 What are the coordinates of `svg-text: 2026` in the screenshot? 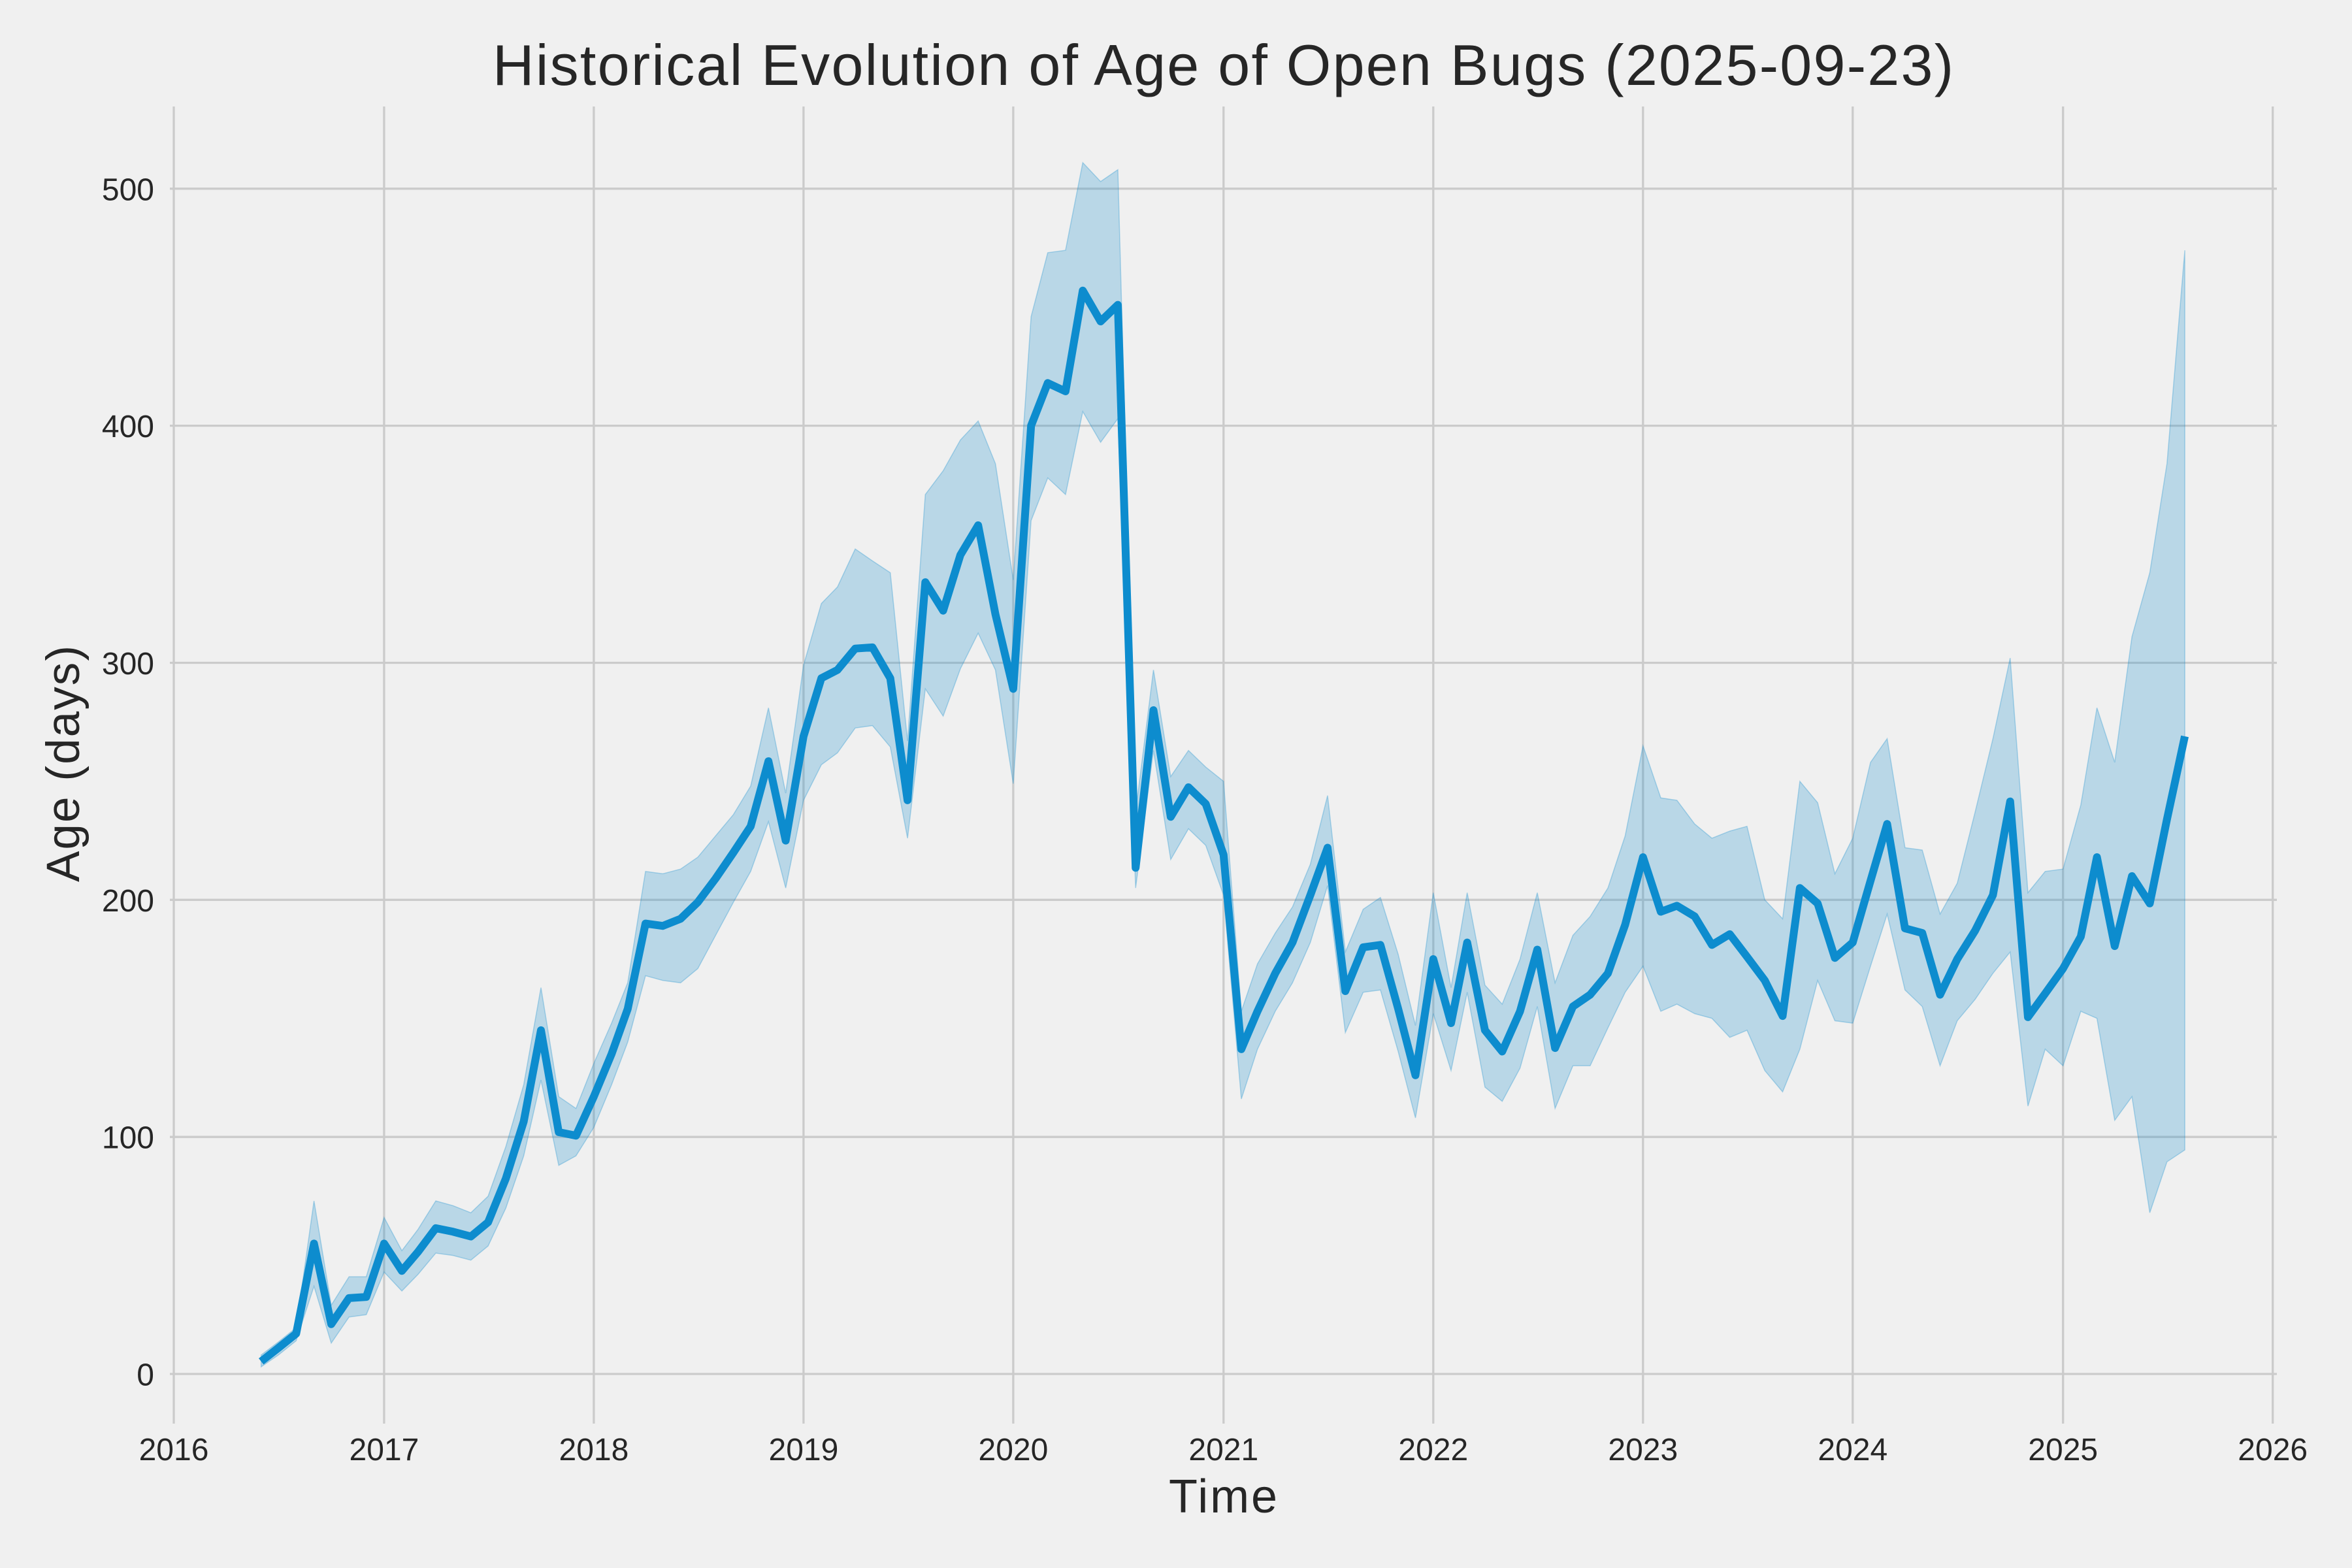 It's located at (2273, 1450).